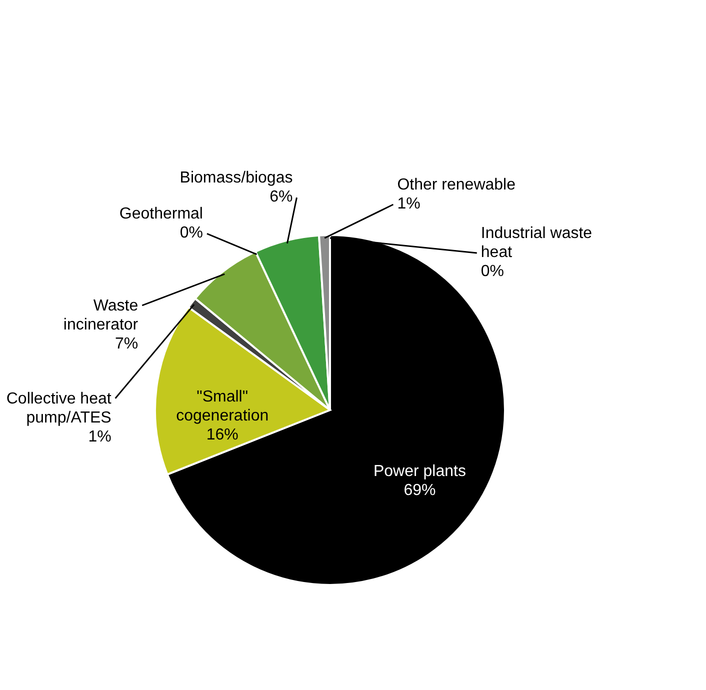 The image size is (706, 690). I want to click on slice-label: Other renewable, so click(456, 185).